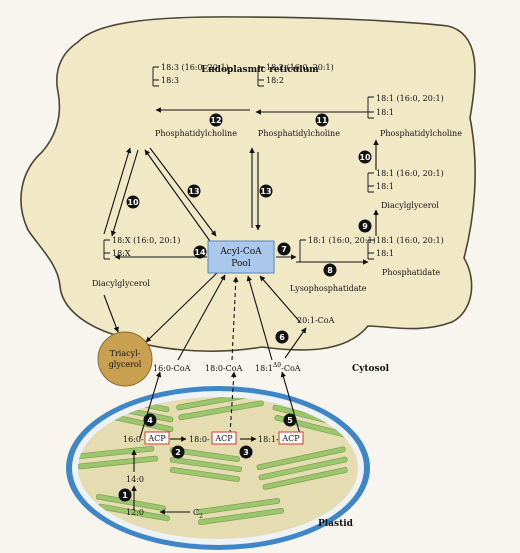 This screenshot has width=520, height=553. What do you see at coordinates (125, 359) in the screenshot?
I see `triacylglycerol-droplet` at bounding box center [125, 359].